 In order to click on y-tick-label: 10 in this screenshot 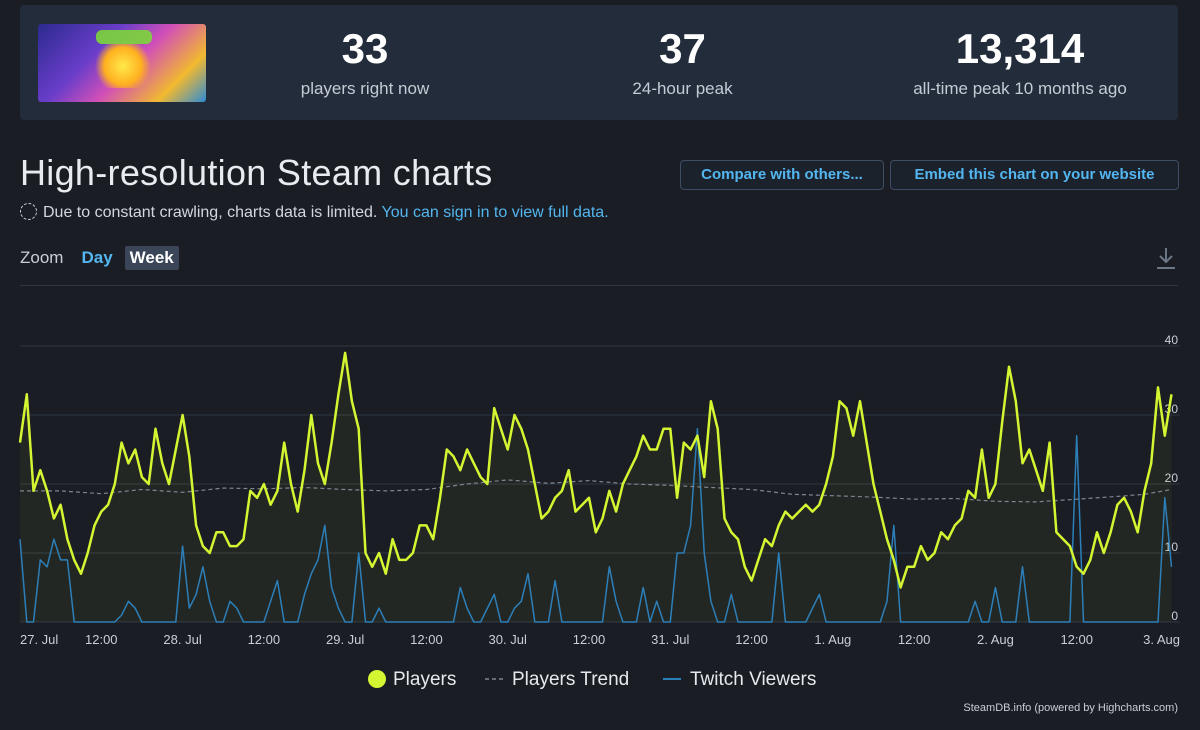, I will do `click(1172, 547)`.